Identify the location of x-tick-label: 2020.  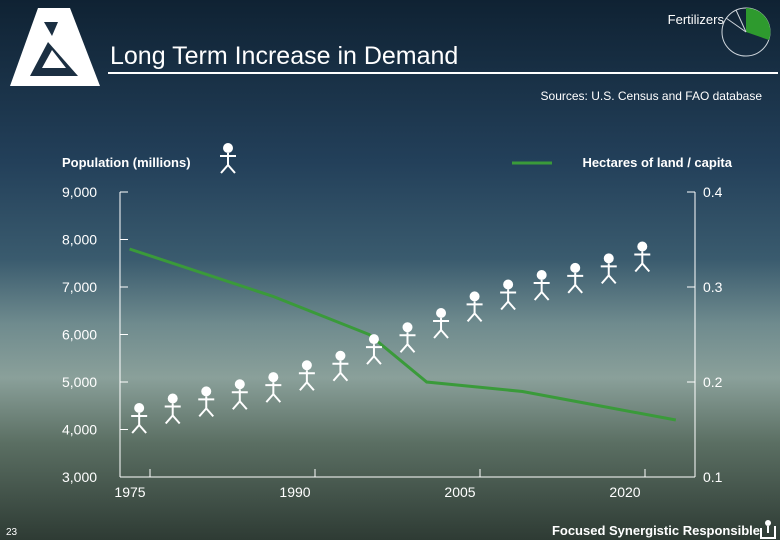
(624, 492).